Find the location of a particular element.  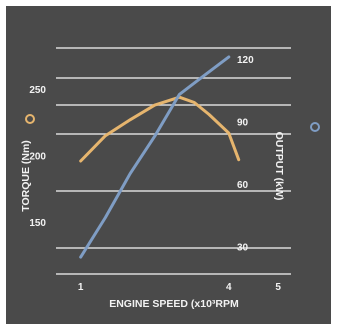

x-tick-label: 1 is located at coordinates (81, 287).